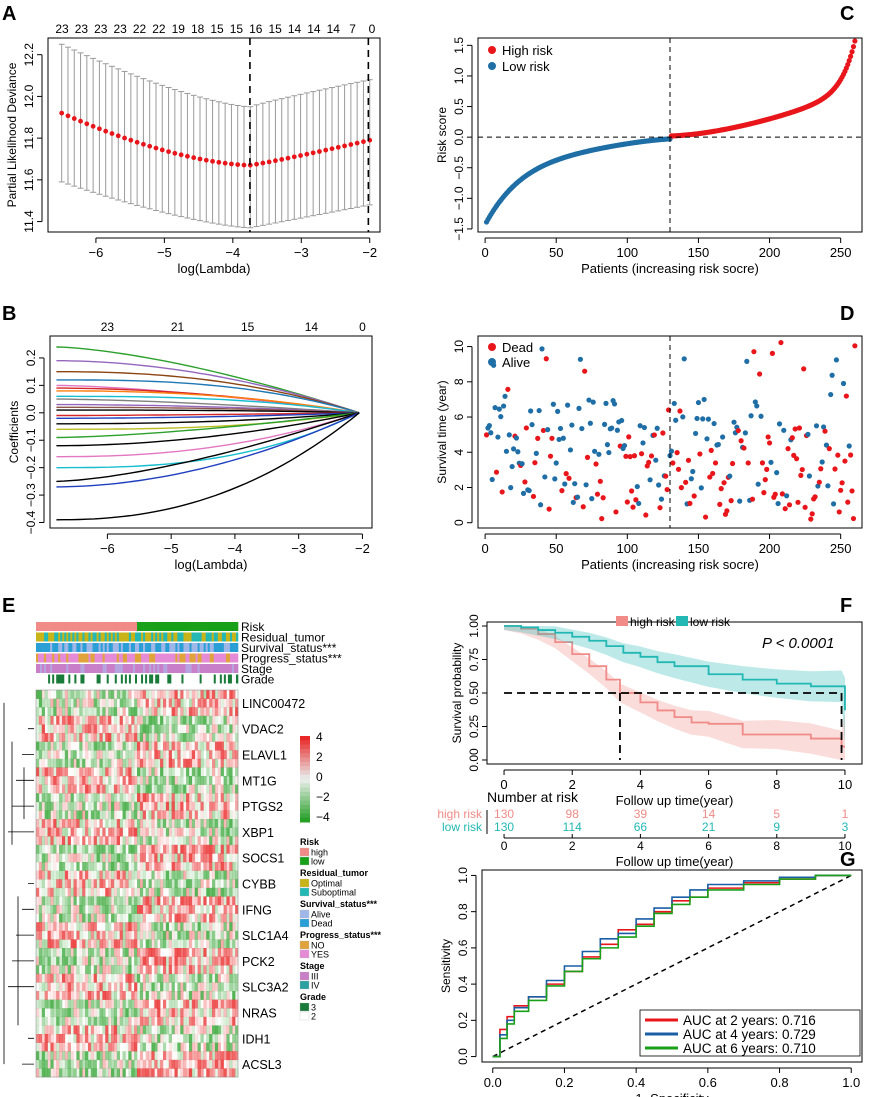 The height and width of the screenshot is (1097, 872). Describe the element at coordinates (323, 797) in the screenshot. I see `color-scale-label: −2` at that location.